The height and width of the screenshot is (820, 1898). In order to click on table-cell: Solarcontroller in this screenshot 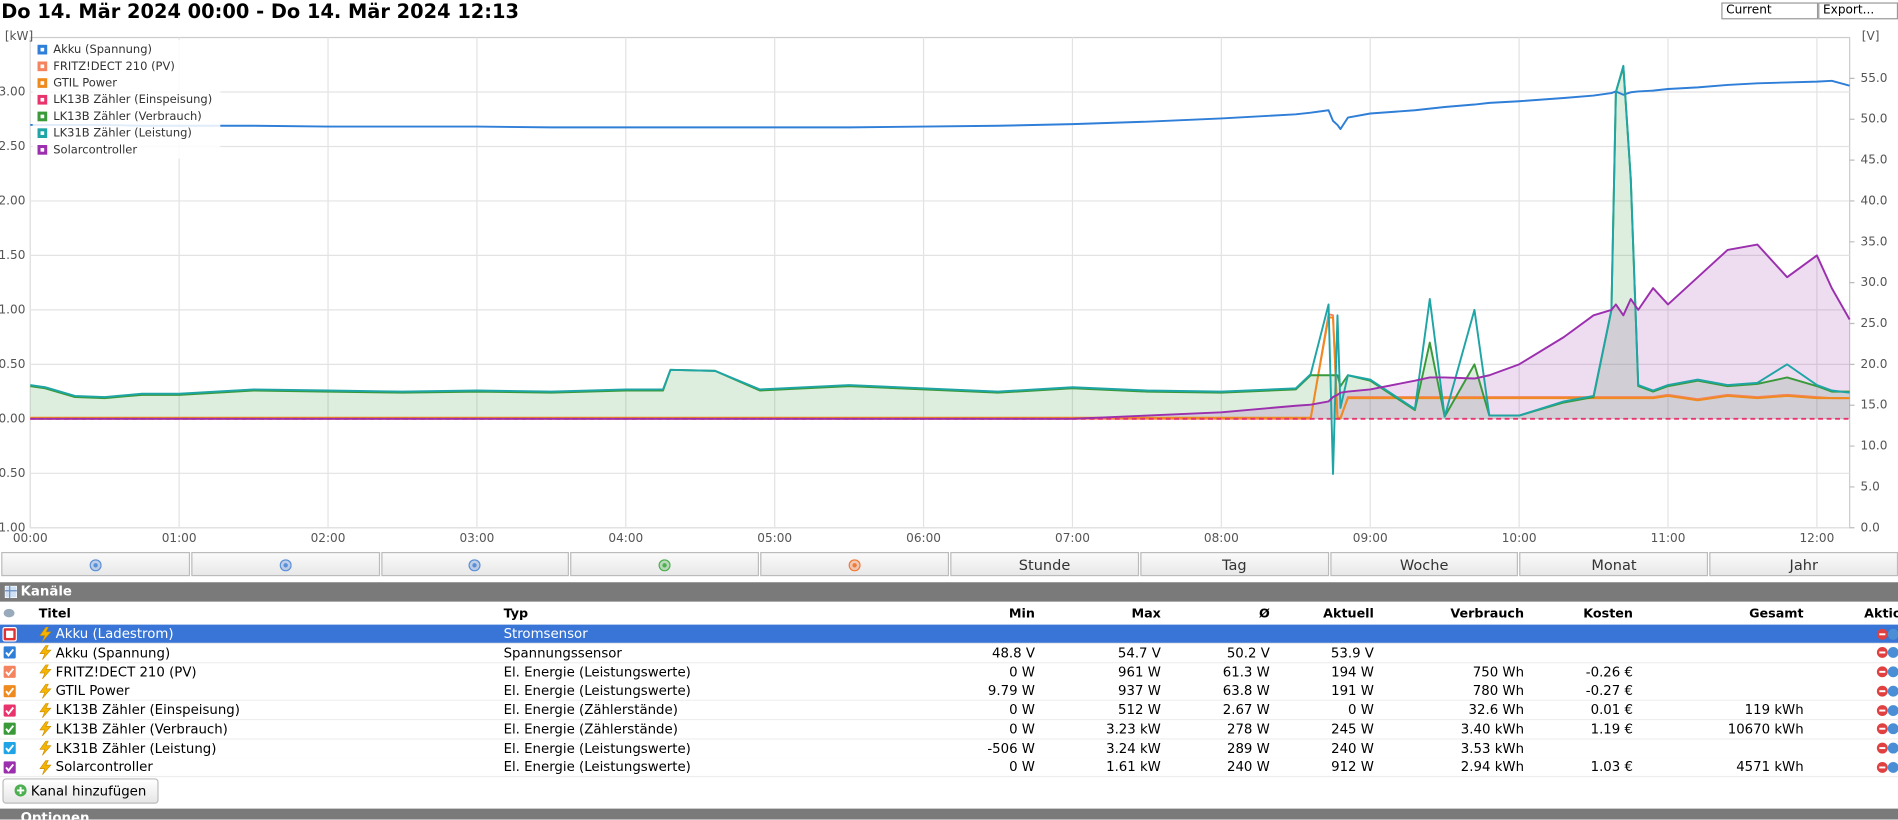, I will do `click(104, 767)`.